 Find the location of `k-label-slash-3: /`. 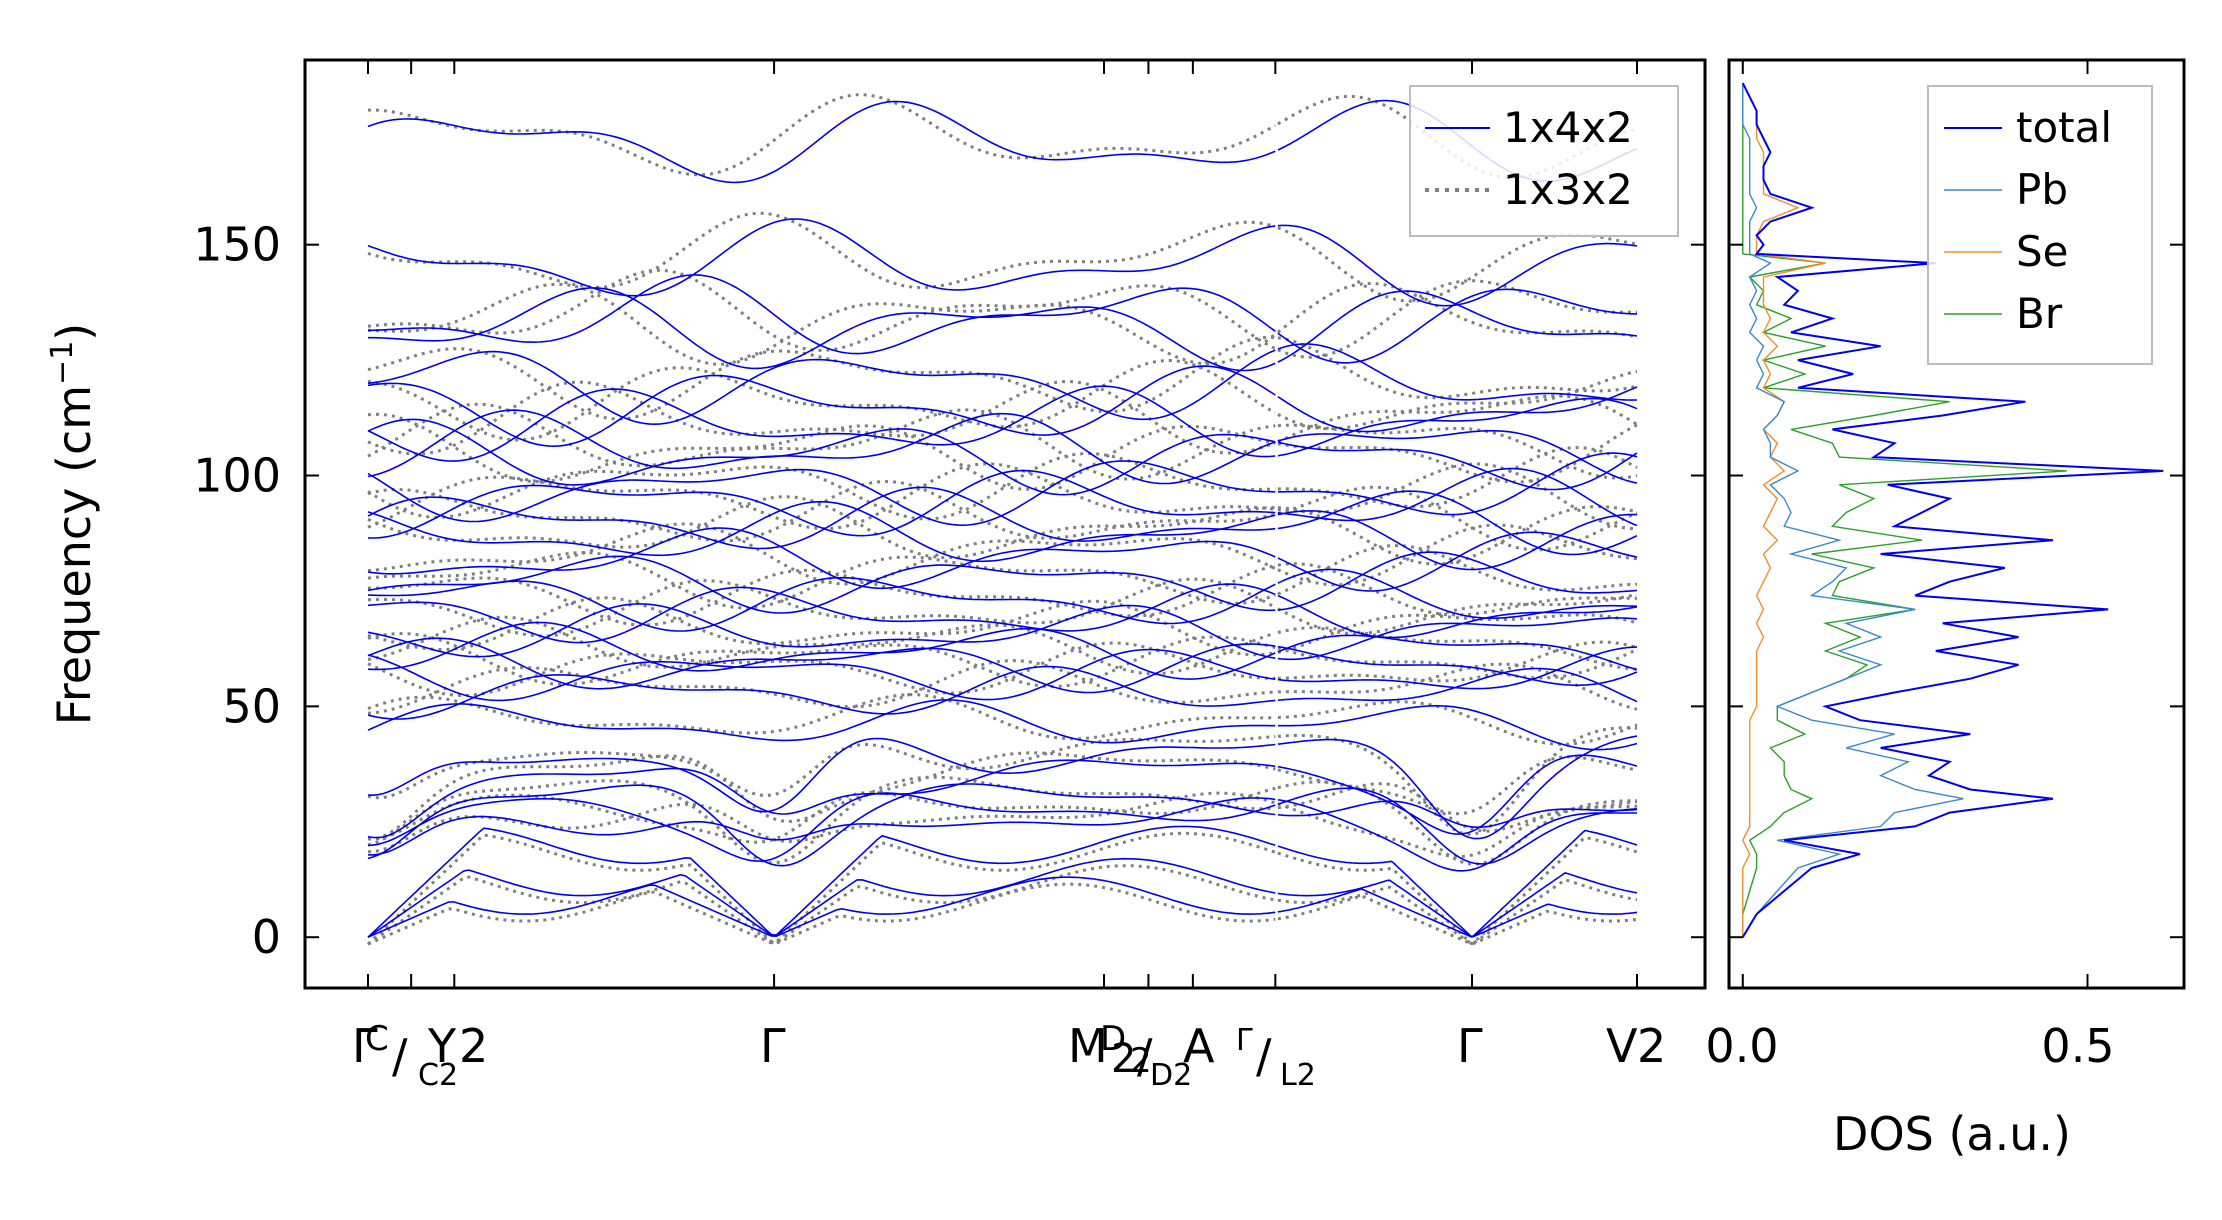

k-label-slash-3: / is located at coordinates (1264, 1056).